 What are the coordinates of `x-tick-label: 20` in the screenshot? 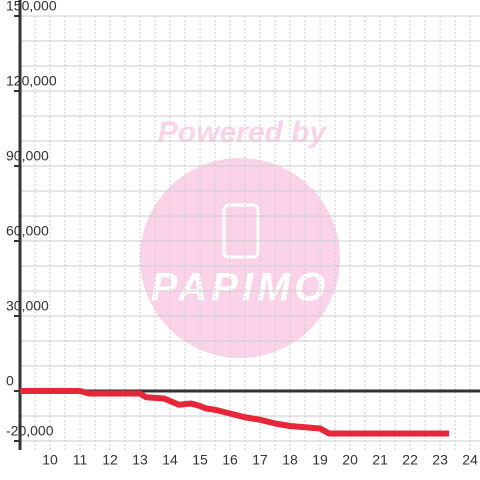 It's located at (350, 460).